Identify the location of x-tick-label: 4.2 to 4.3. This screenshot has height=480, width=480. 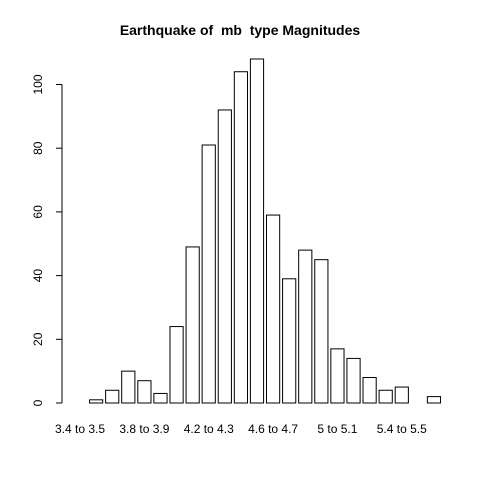
(209, 429).